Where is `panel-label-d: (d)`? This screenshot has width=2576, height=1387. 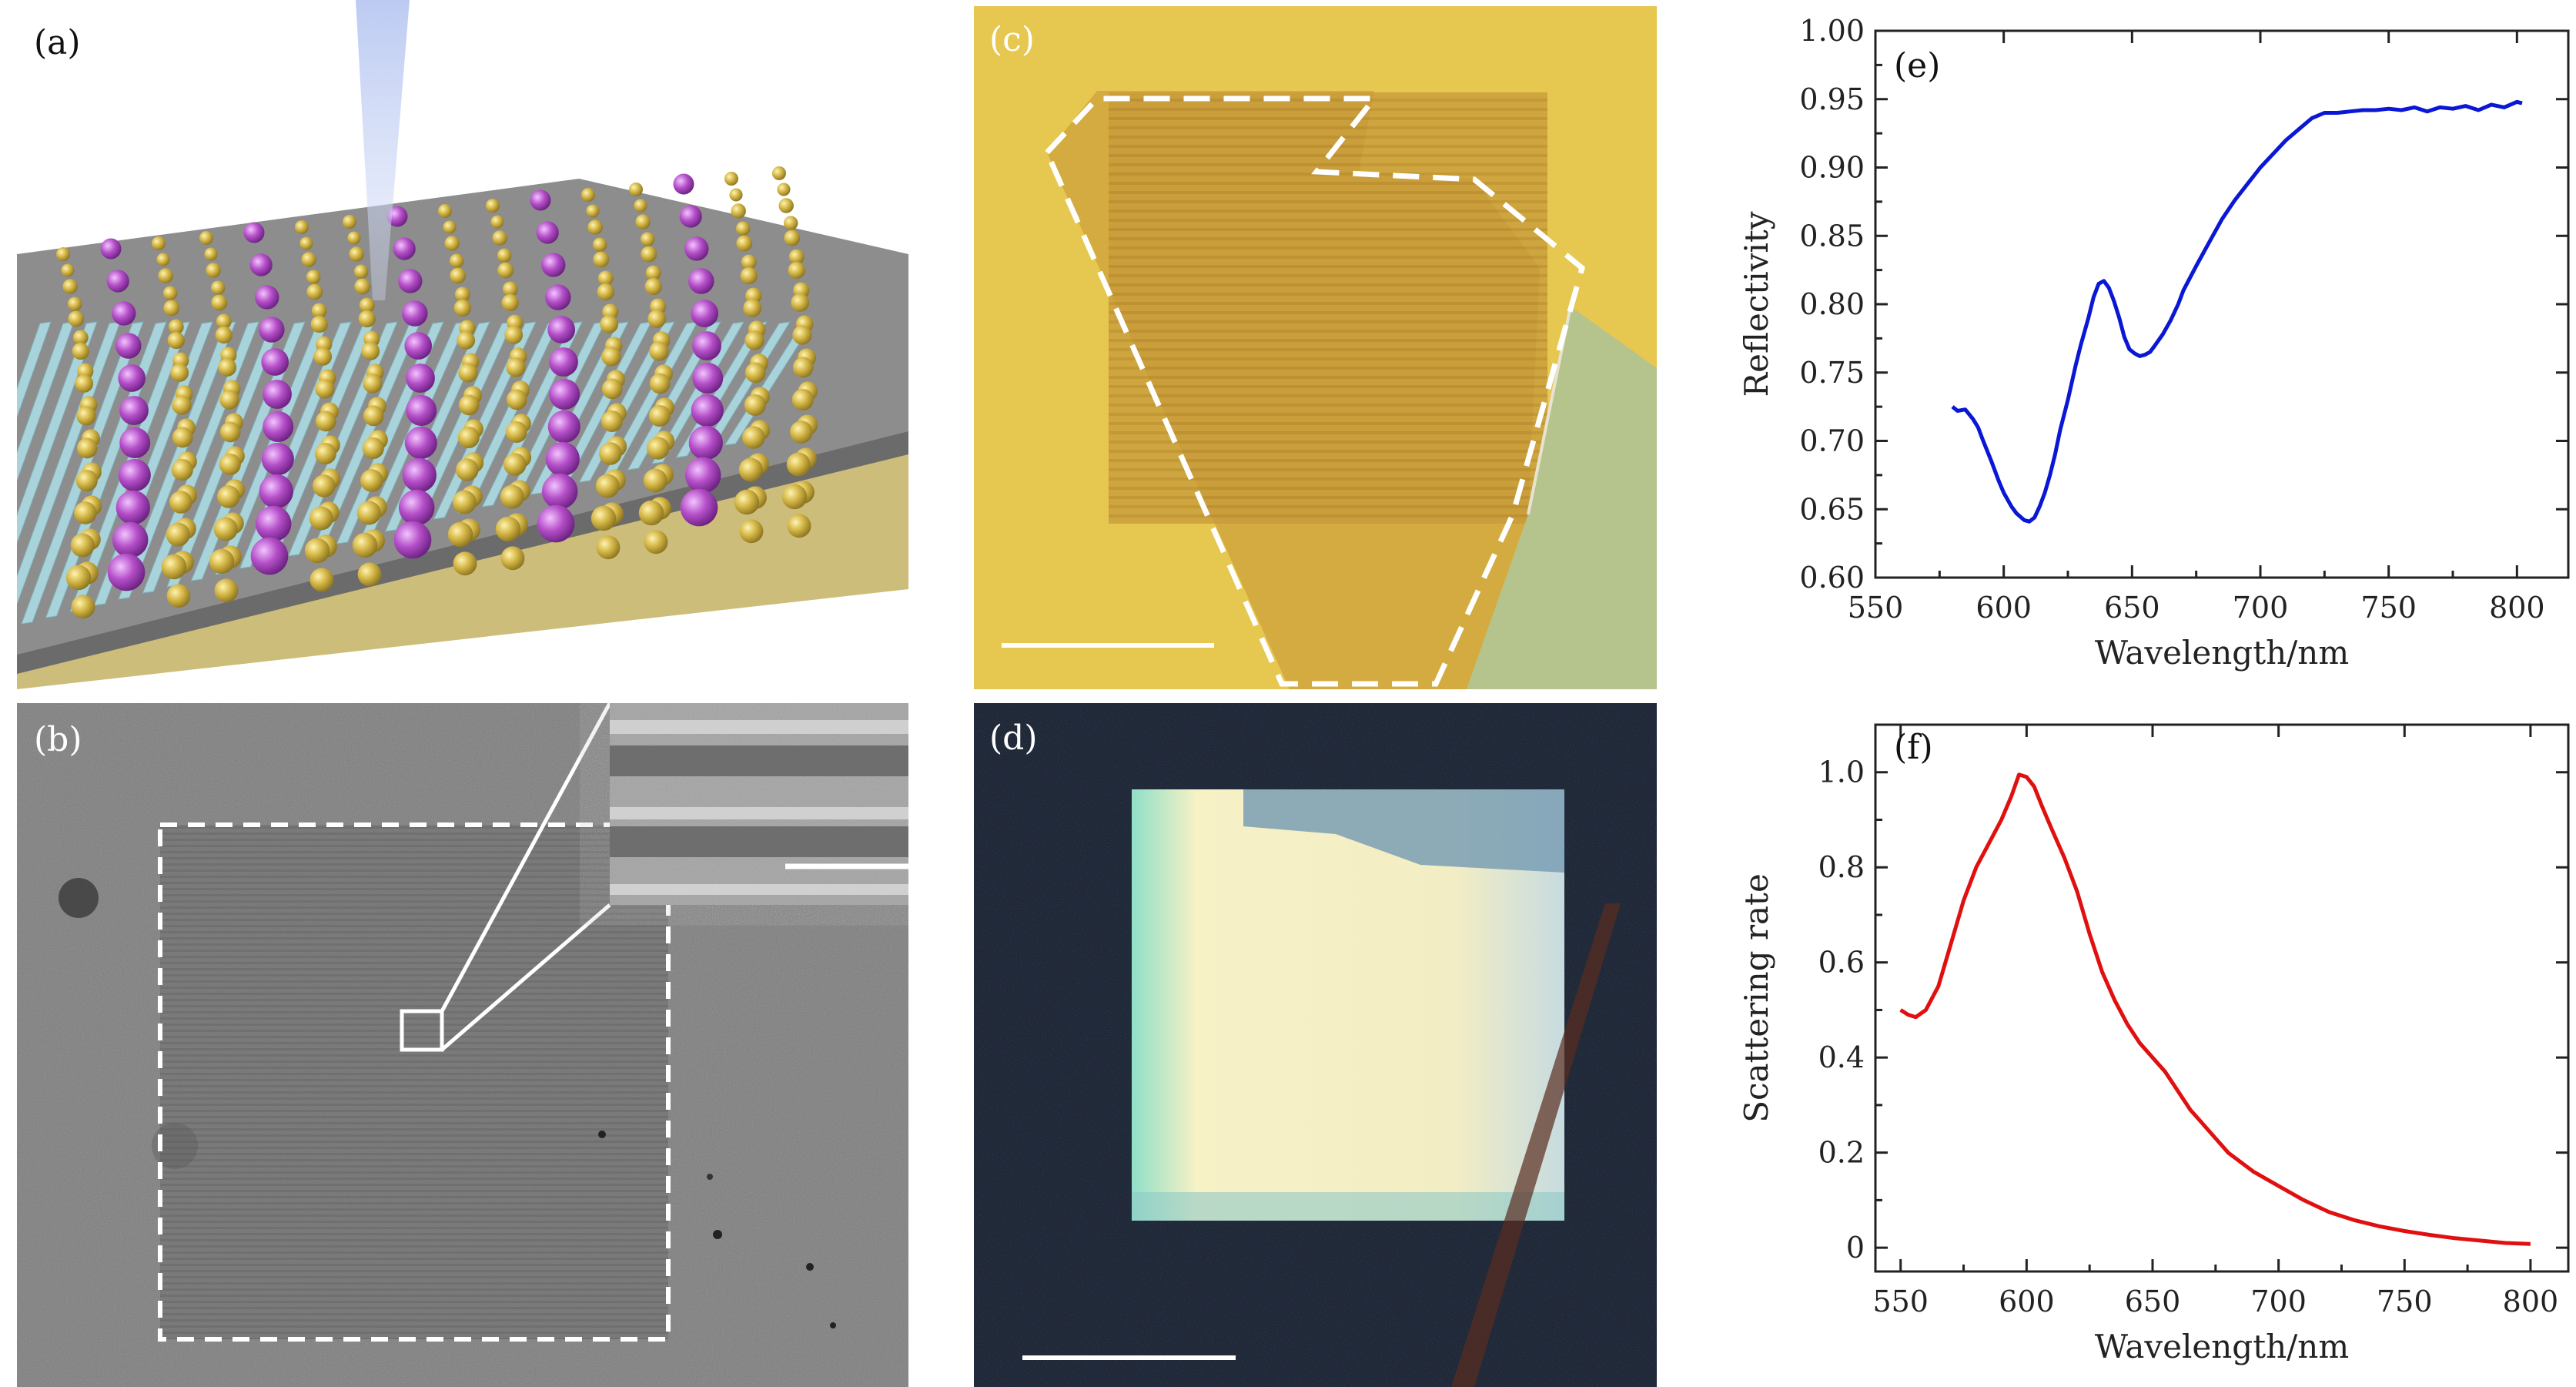
panel-label-d: (d) is located at coordinates (1014, 738).